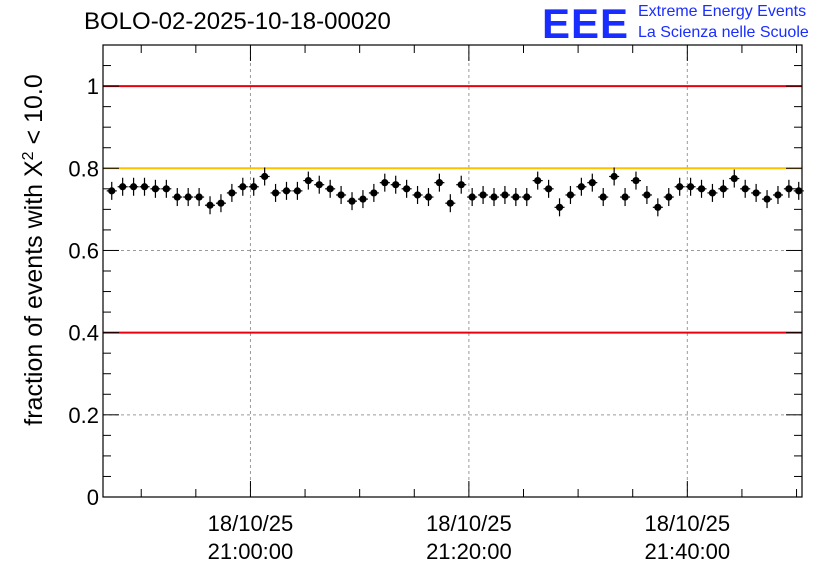 The height and width of the screenshot is (572, 836). What do you see at coordinates (455, 192) in the screenshot?
I see `data-points` at bounding box center [455, 192].